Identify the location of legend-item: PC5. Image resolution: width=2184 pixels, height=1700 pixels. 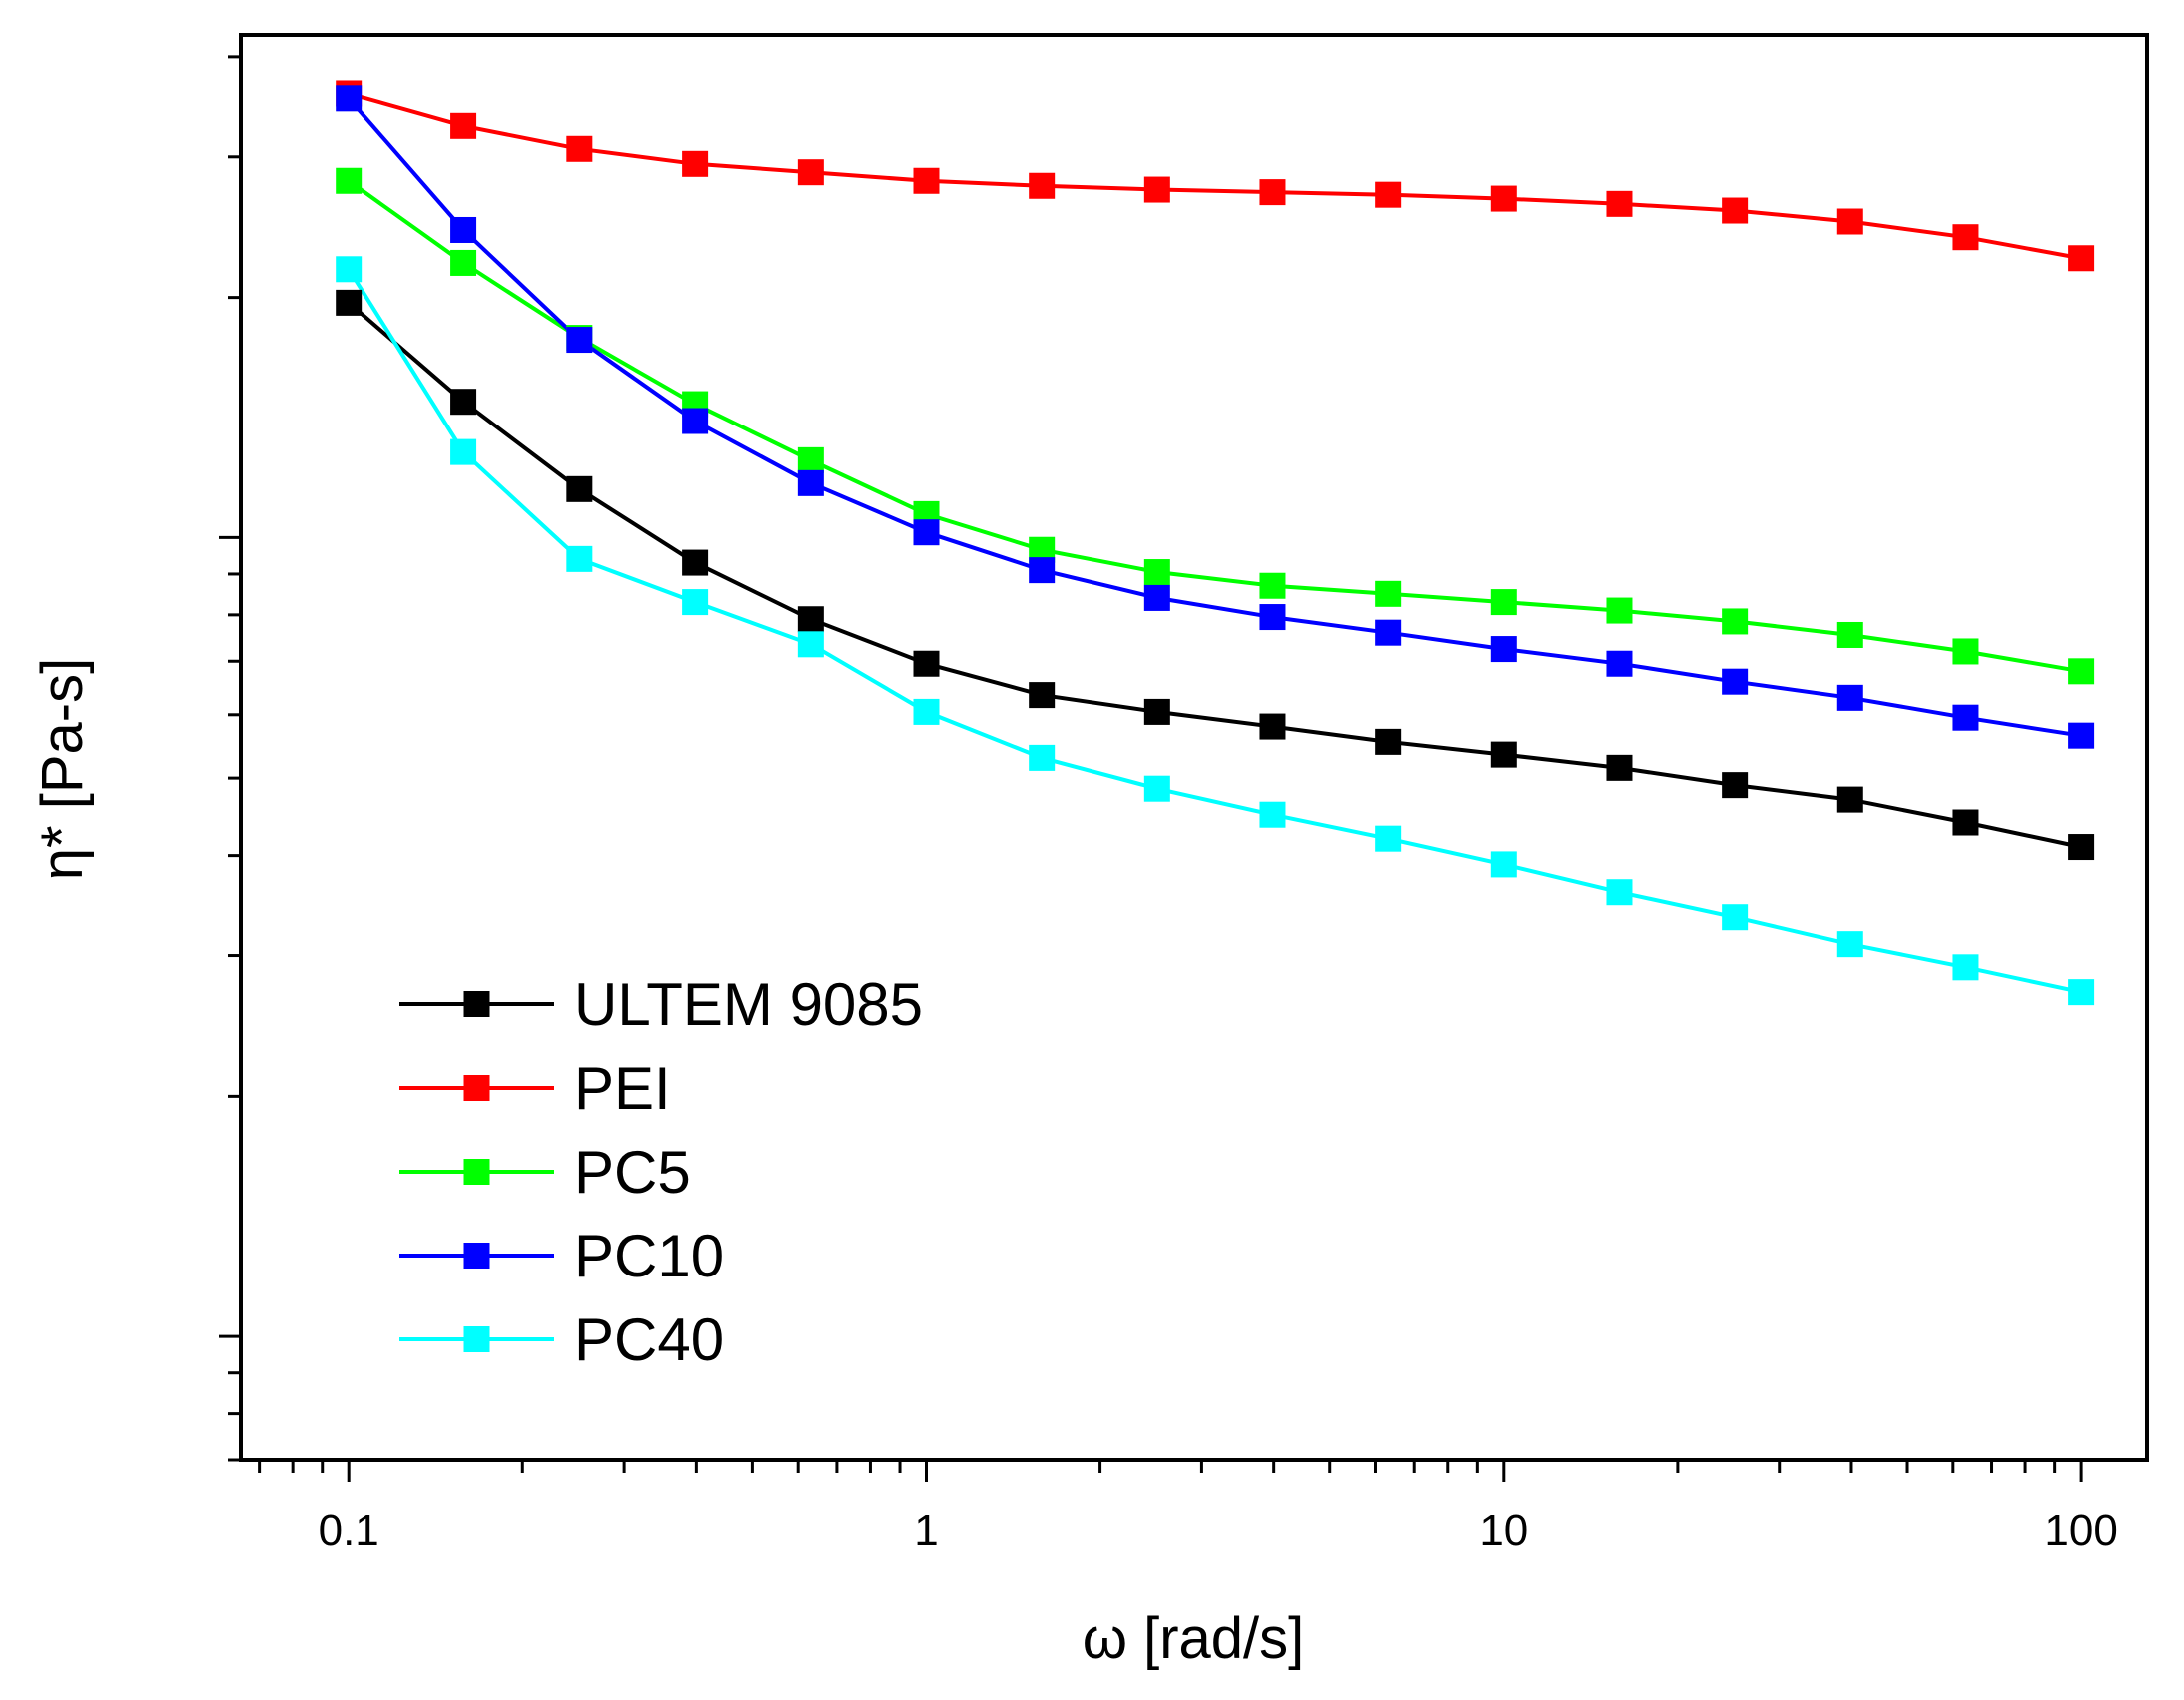
(545, 1173).